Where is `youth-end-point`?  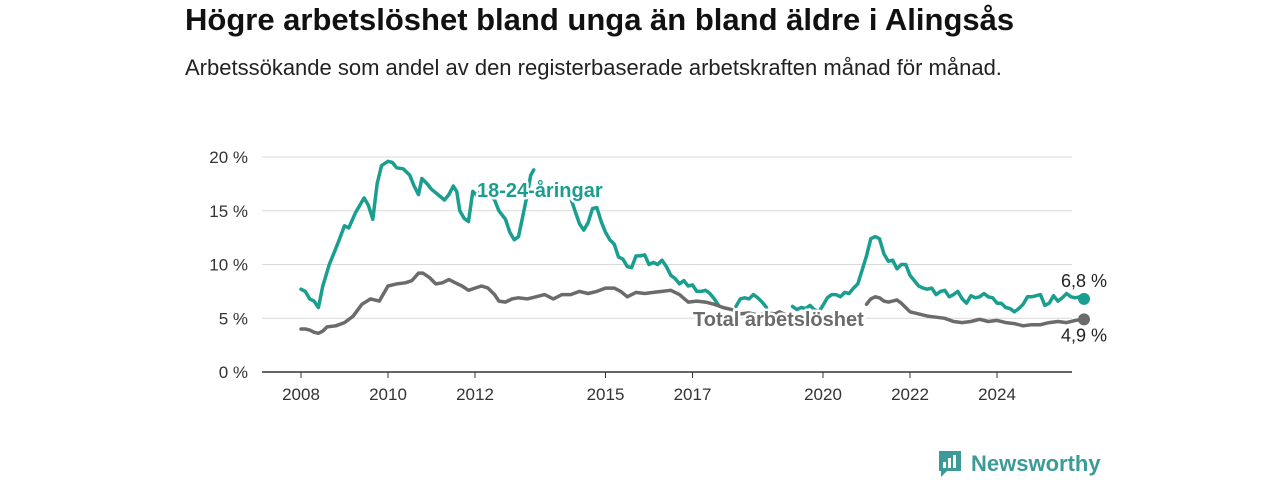
youth-end-point is located at coordinates (1084, 298).